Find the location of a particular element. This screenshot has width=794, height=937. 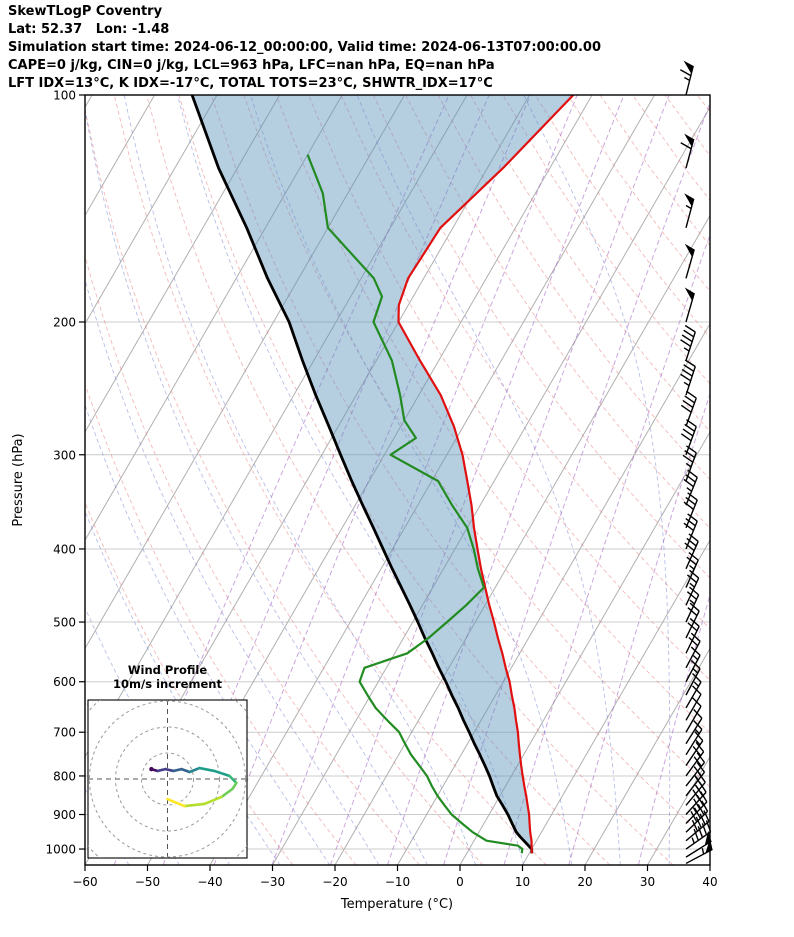

temperature-tick-label: 30 is located at coordinates (647, 882).